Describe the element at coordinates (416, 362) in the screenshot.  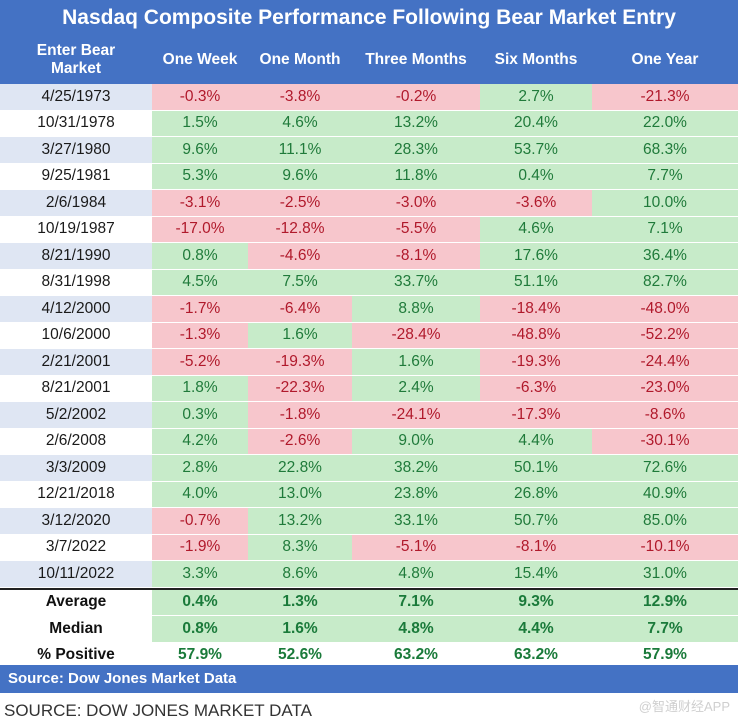
I see `return-cell: 1.6%` at that location.